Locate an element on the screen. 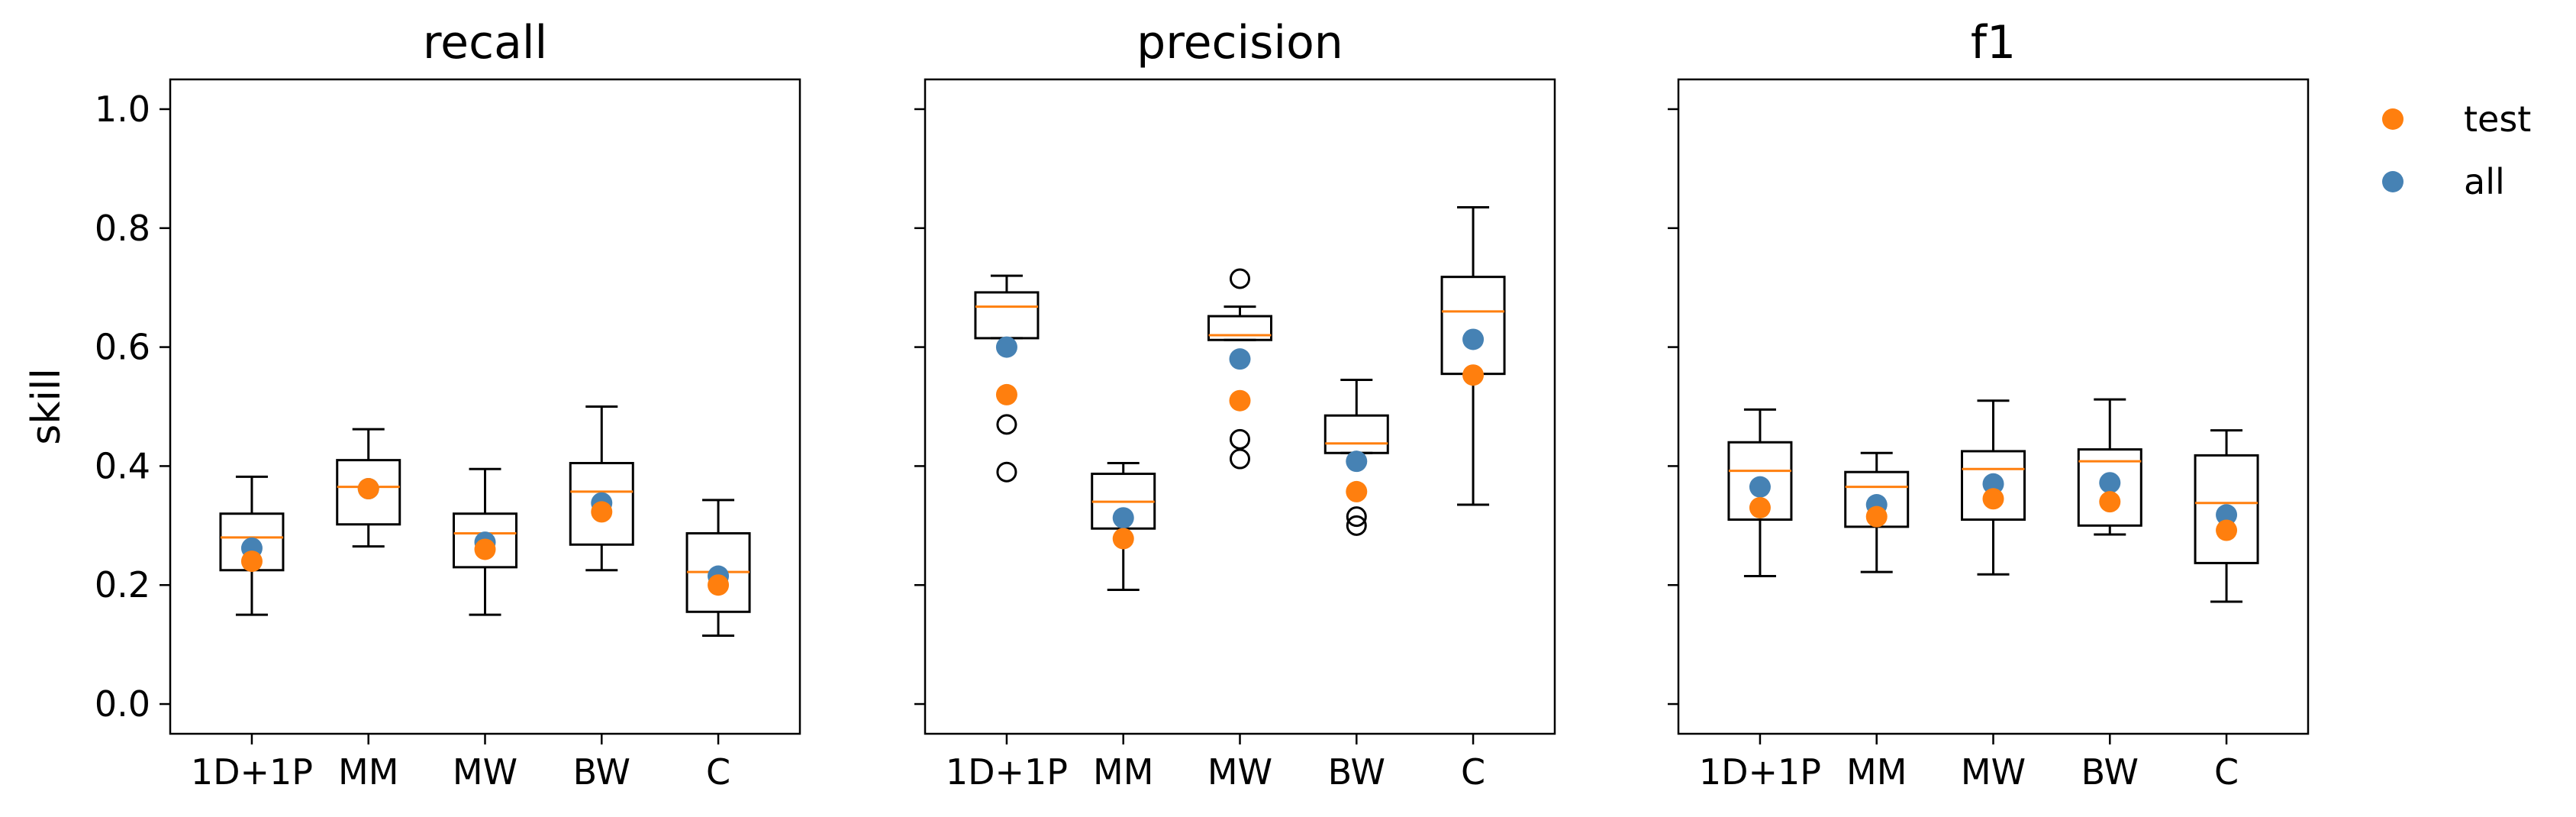 This screenshot has width=2576, height=817. legend-label-all: all is located at coordinates (2485, 181).